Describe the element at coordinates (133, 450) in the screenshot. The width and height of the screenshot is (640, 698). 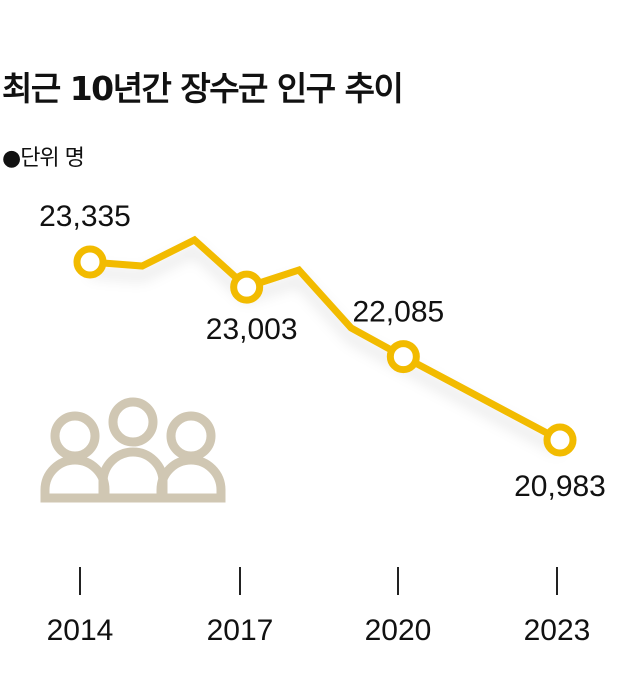
I see `people-group-icon` at that location.